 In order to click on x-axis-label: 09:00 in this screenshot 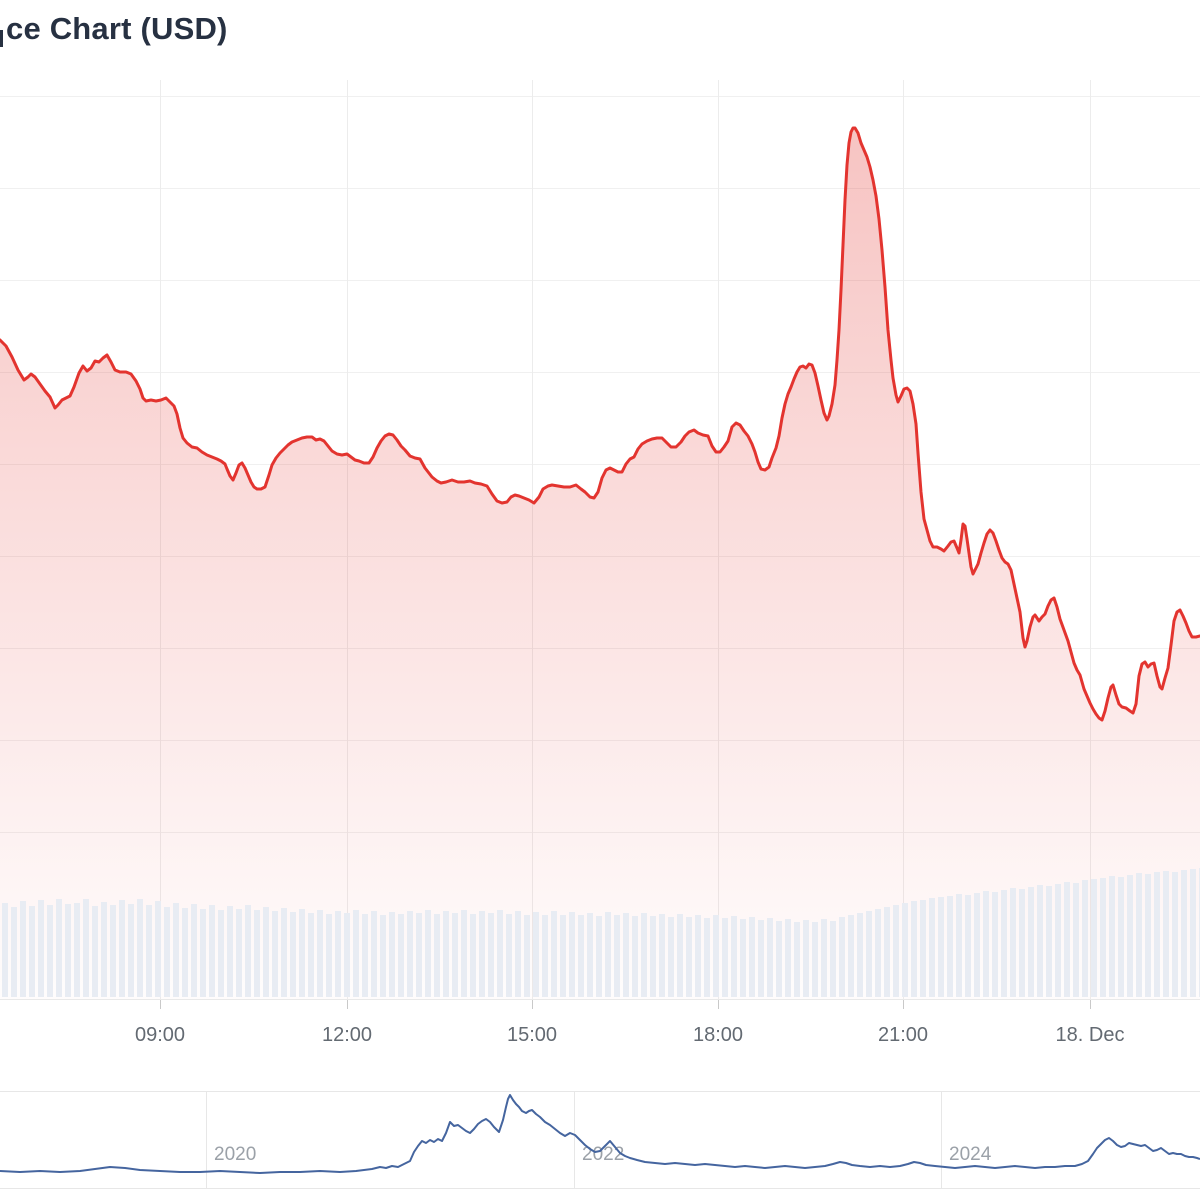, I will do `click(160, 1035)`.